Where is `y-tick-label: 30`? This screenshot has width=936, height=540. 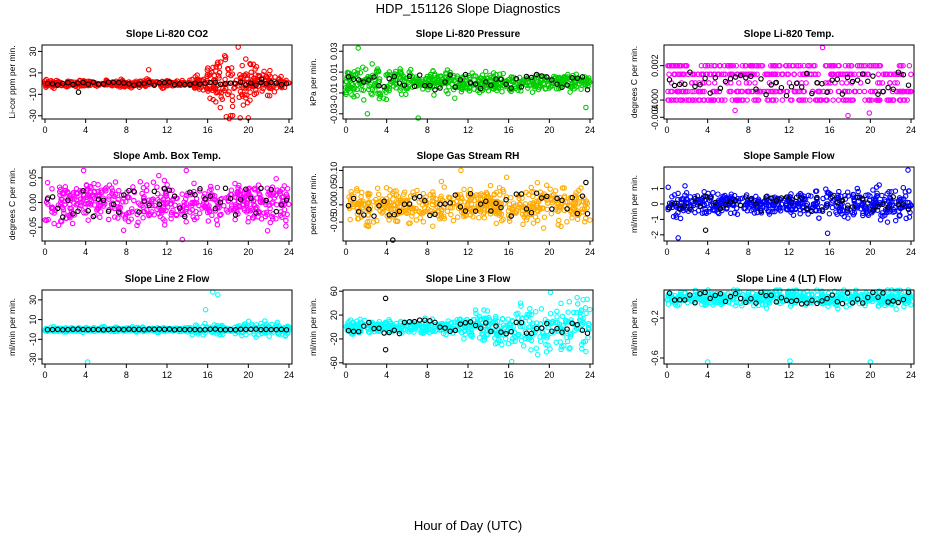 y-tick-label: 30 is located at coordinates (33, 51).